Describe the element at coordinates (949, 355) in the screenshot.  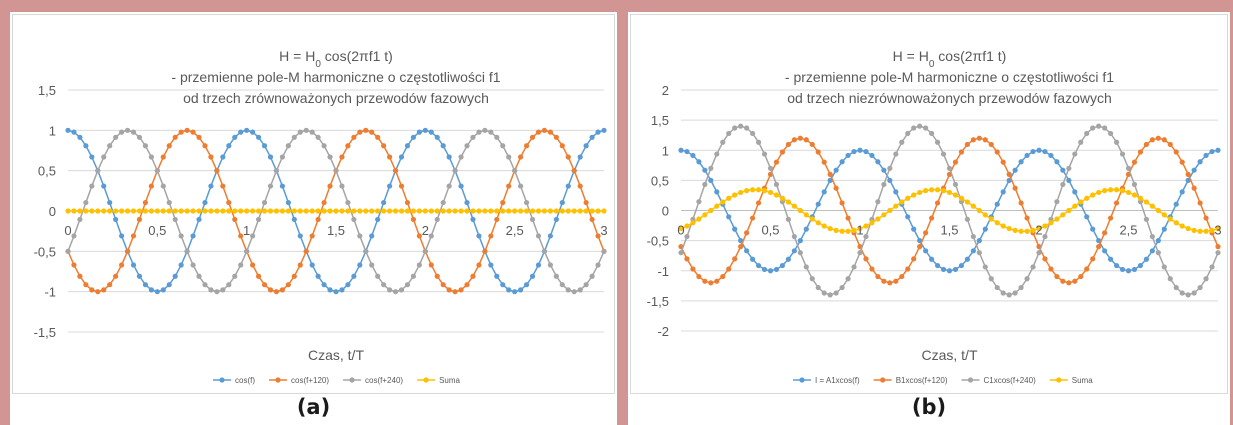
I see `x-axis-title: Czas, t/T` at that location.